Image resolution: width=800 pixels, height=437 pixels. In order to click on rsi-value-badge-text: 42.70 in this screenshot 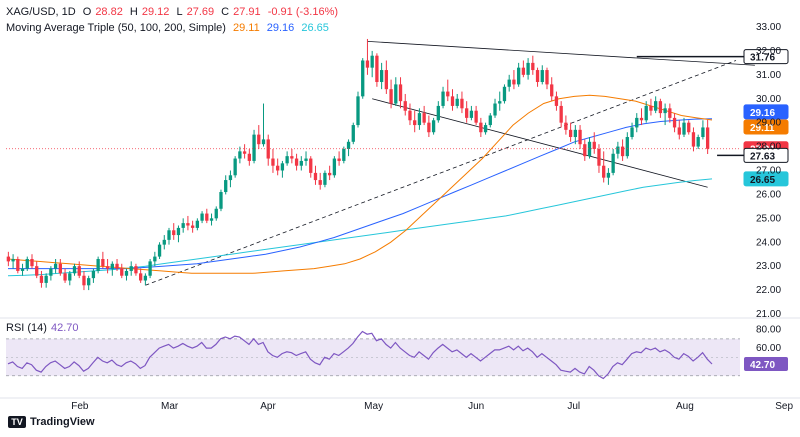, I will do `click(762, 365)`.